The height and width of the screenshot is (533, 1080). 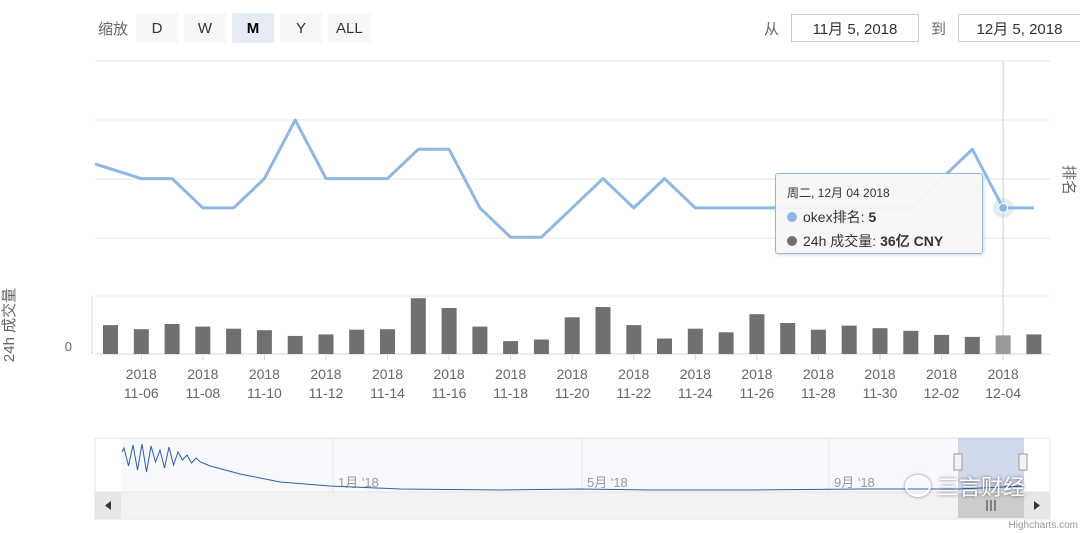 I want to click on wechat-icon, so click(x=918, y=486).